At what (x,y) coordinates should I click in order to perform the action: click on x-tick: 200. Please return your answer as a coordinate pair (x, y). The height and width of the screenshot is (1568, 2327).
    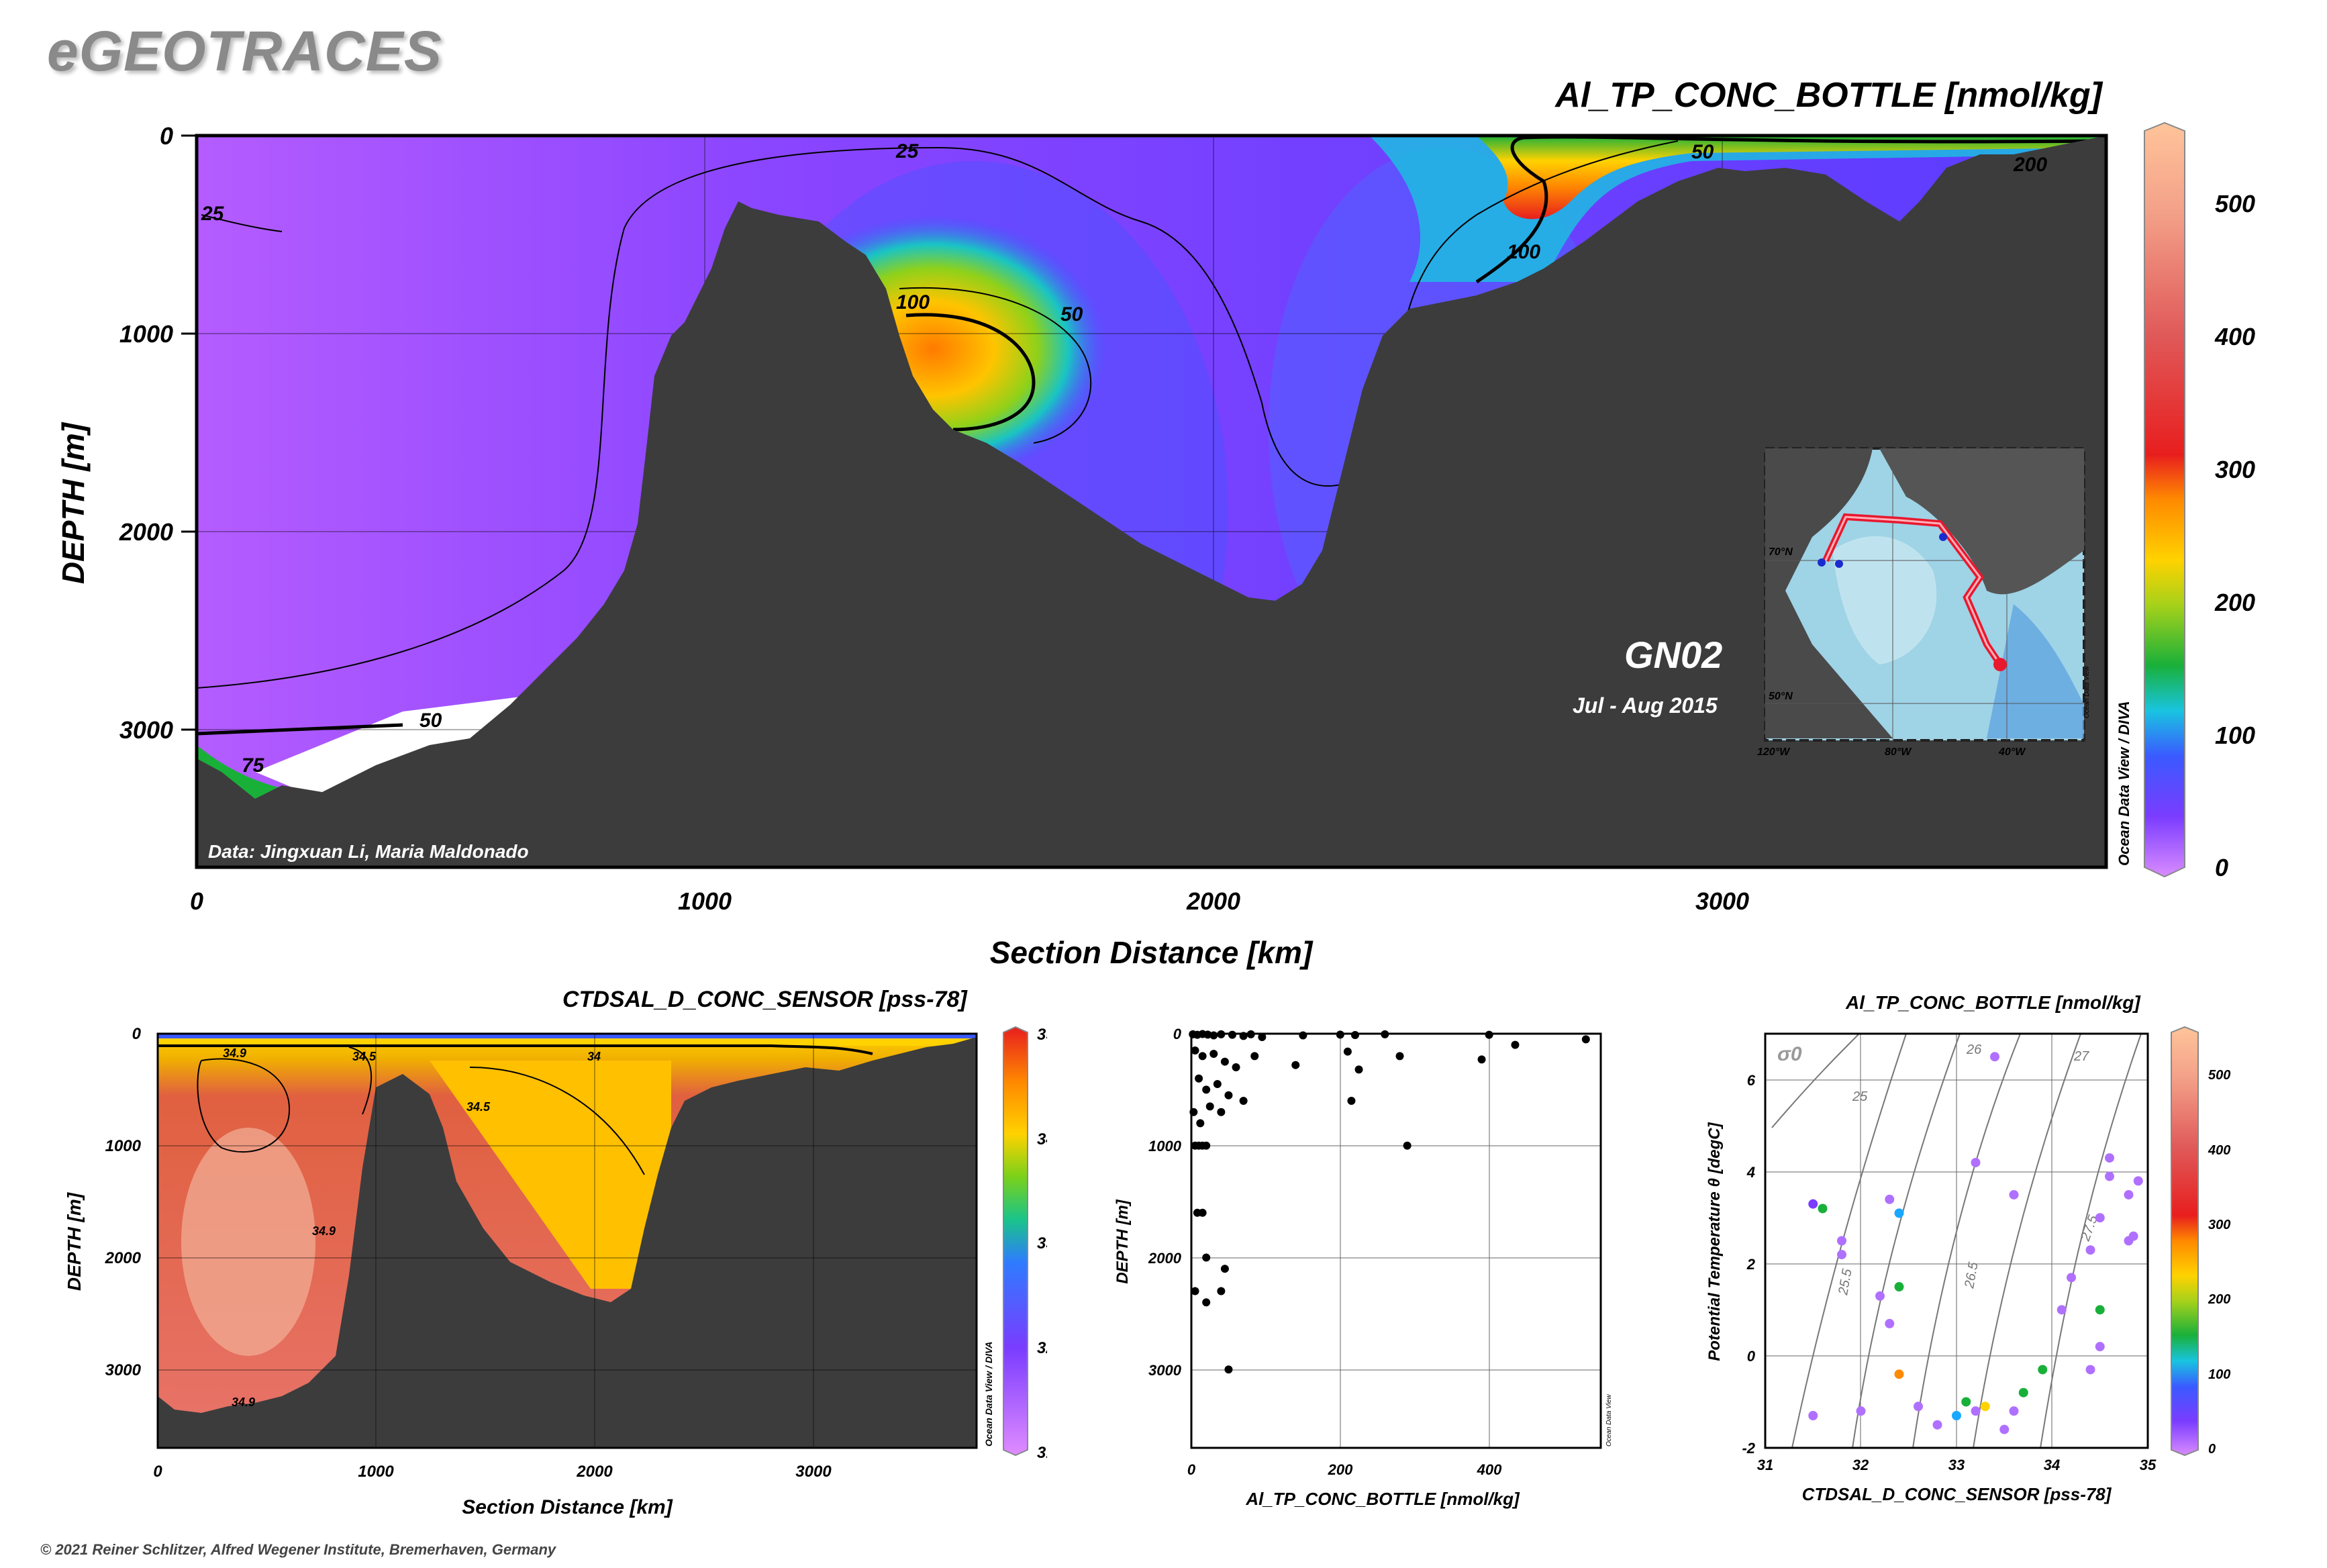
    Looking at the image, I should click on (1340, 1469).